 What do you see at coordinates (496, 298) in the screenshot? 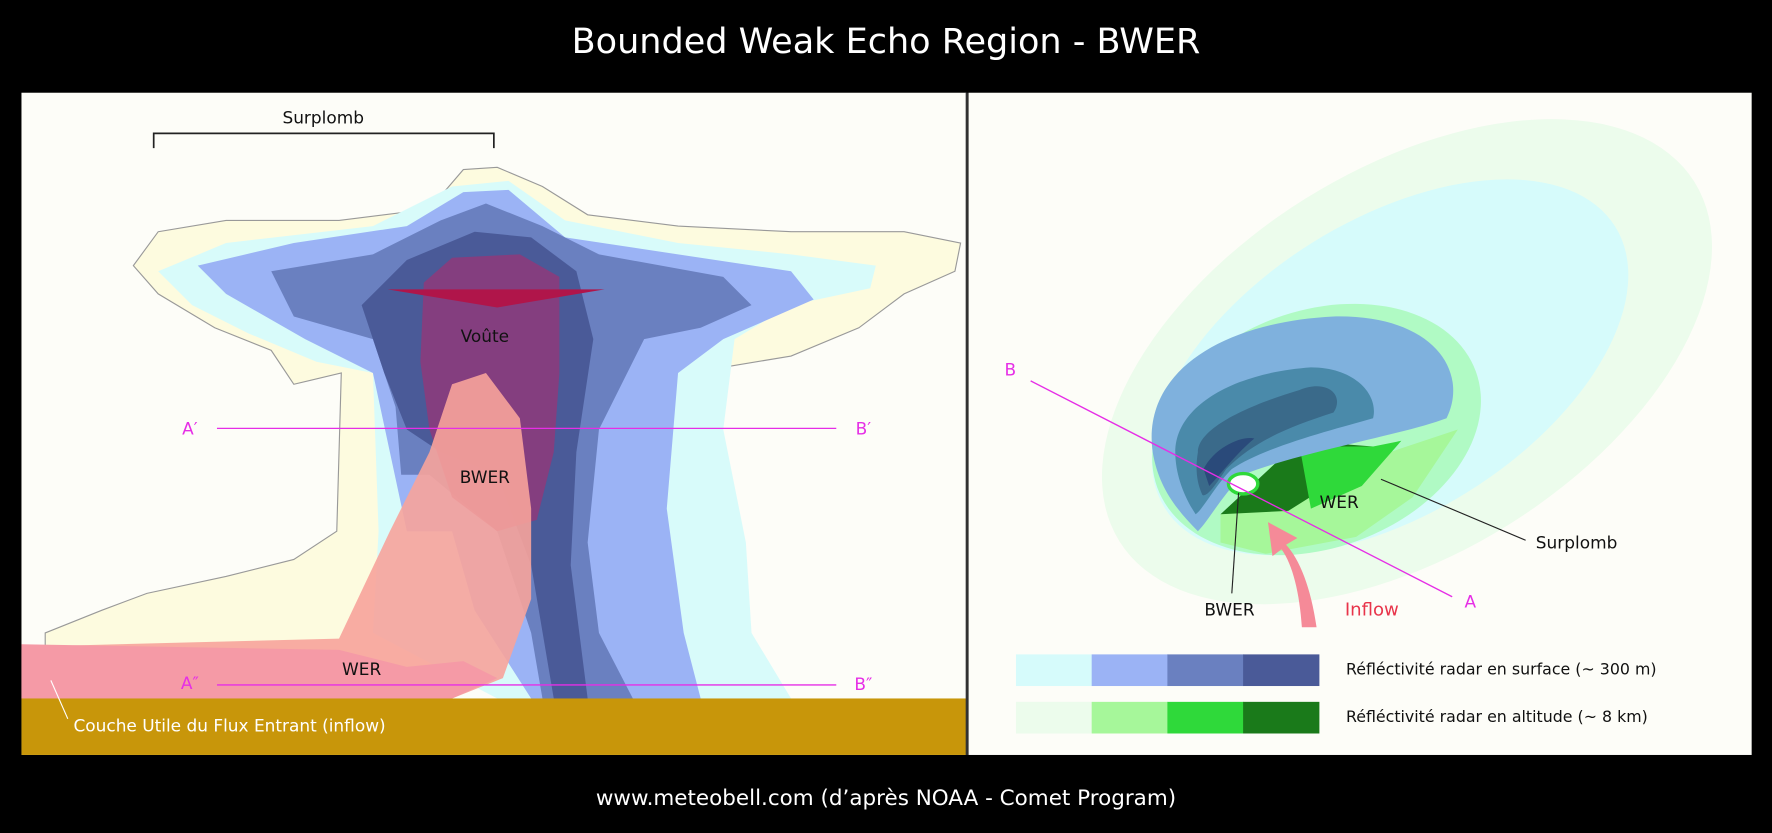
I see `anvil-top` at bounding box center [496, 298].